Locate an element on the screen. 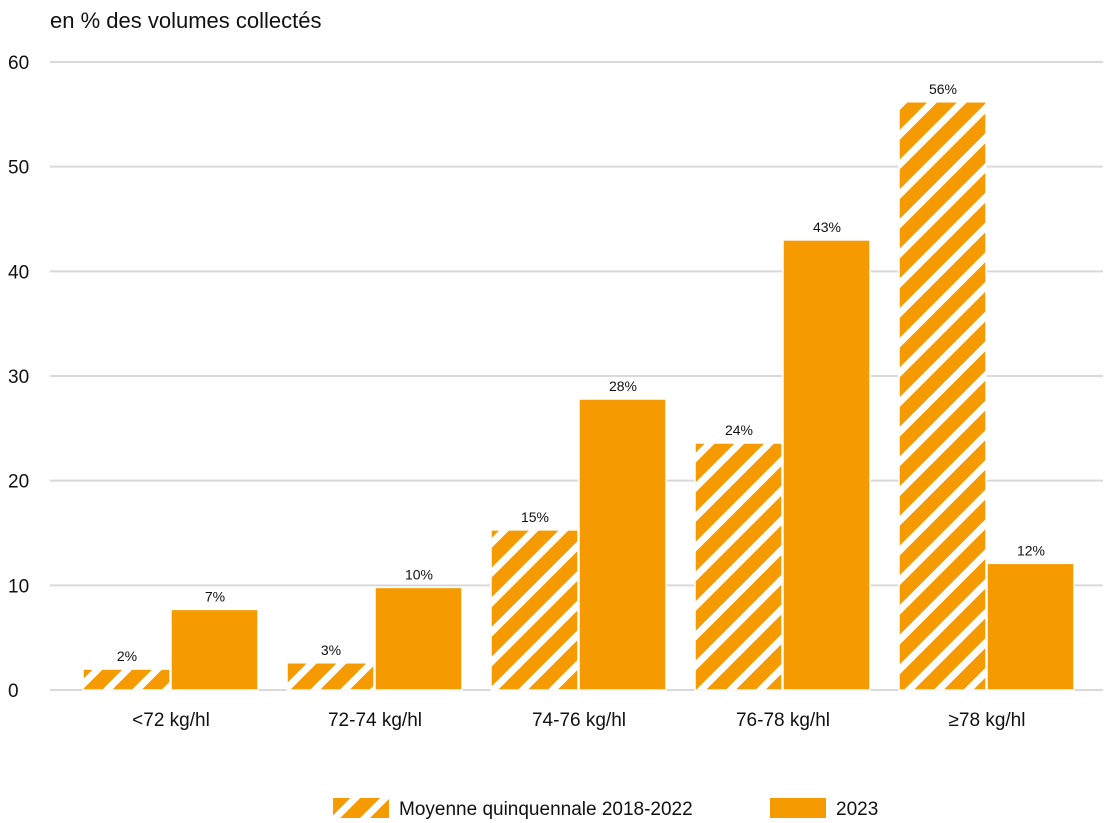 The image size is (1107, 823). y-tick-label: 40 is located at coordinates (18, 272).